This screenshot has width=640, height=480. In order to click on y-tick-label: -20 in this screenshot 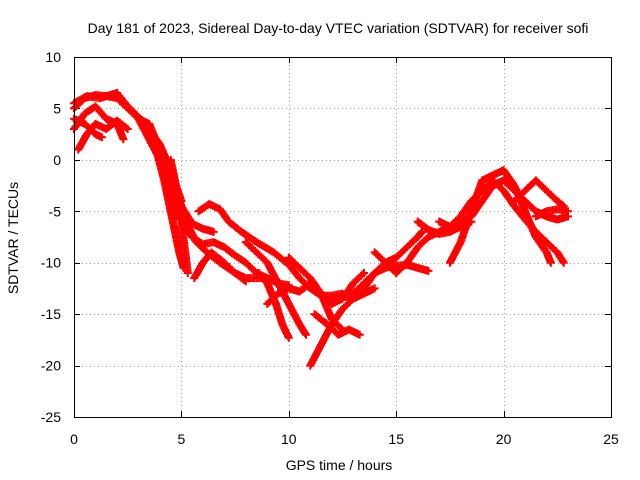, I will do `click(51, 366)`.